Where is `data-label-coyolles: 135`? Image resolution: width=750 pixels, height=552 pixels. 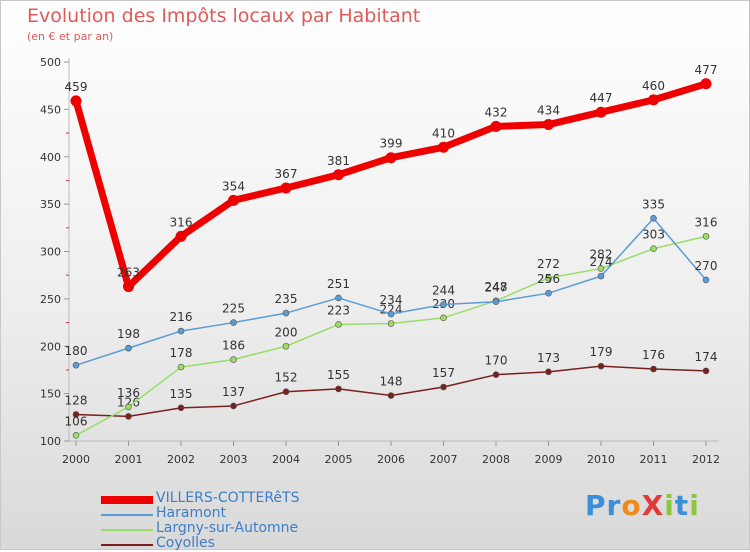
data-label-coyolles: 135 is located at coordinates (181, 394).